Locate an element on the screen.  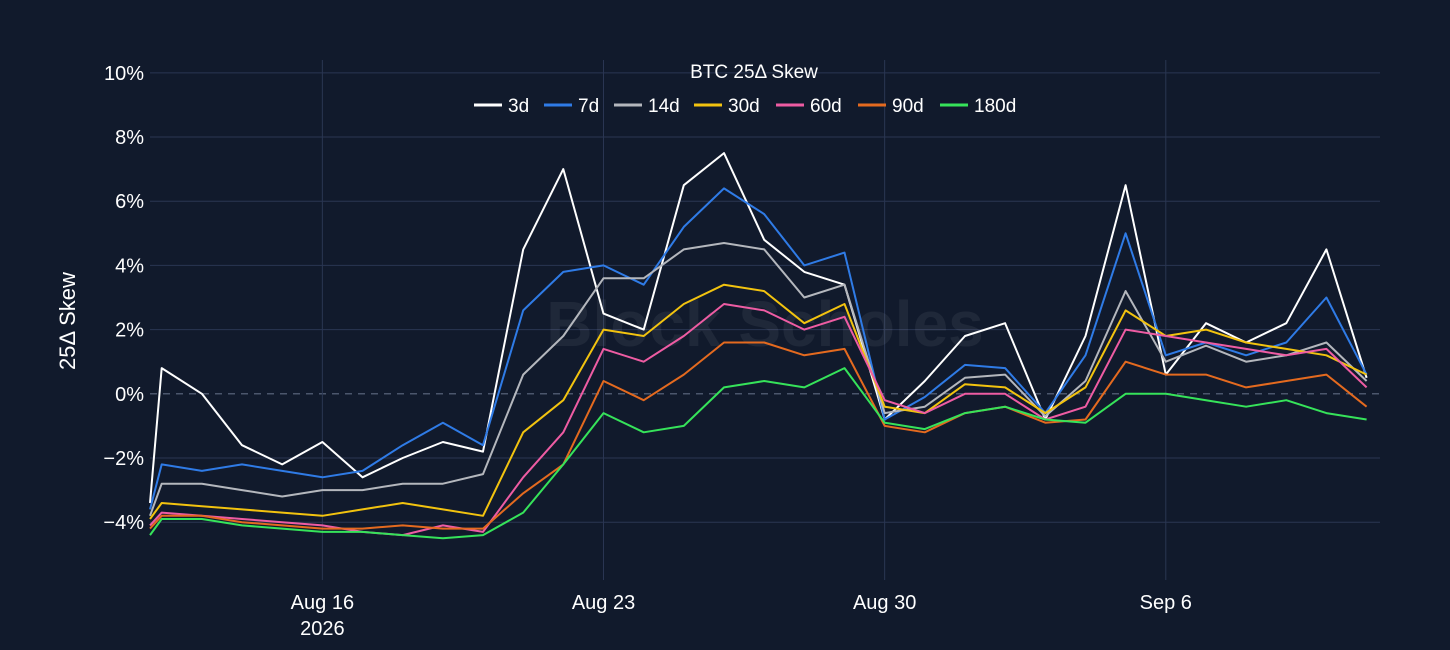
y-tick-label: 10% is located at coordinates (124, 74).